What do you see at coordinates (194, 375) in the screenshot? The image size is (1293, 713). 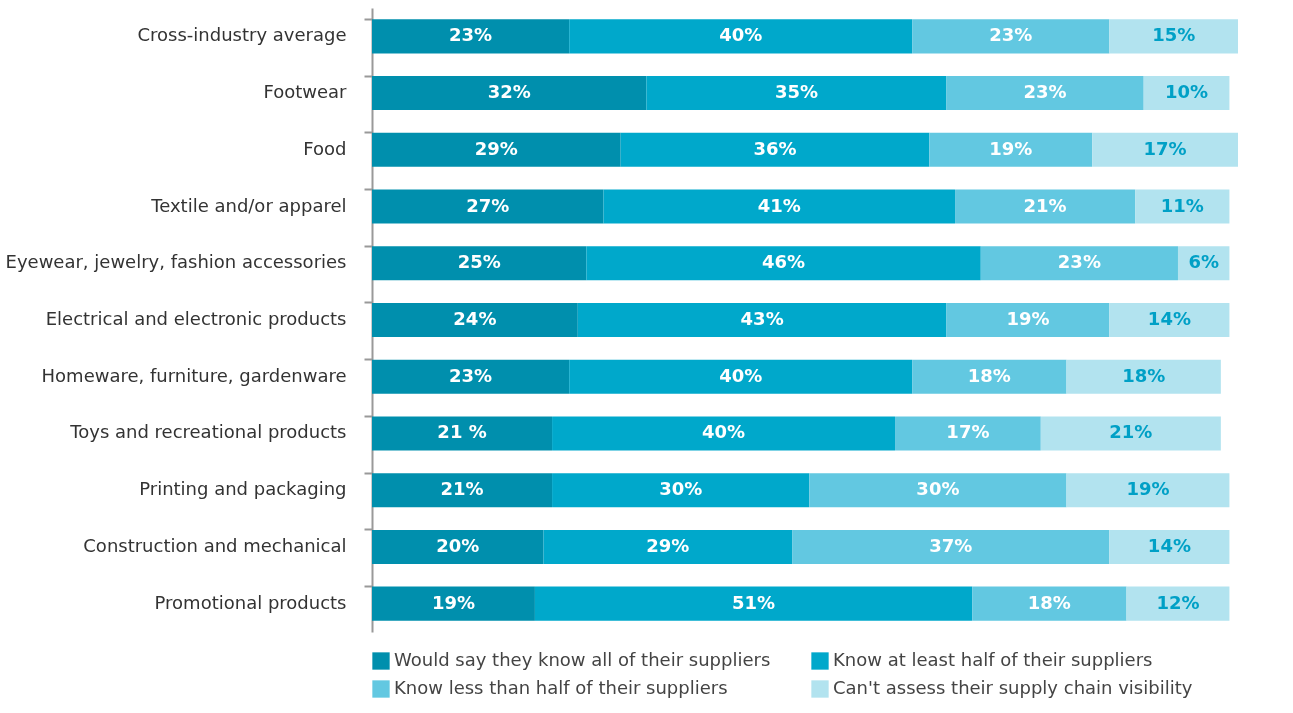 I see `y-tick-label: Homeware, furniture, gardenware` at bounding box center [194, 375].